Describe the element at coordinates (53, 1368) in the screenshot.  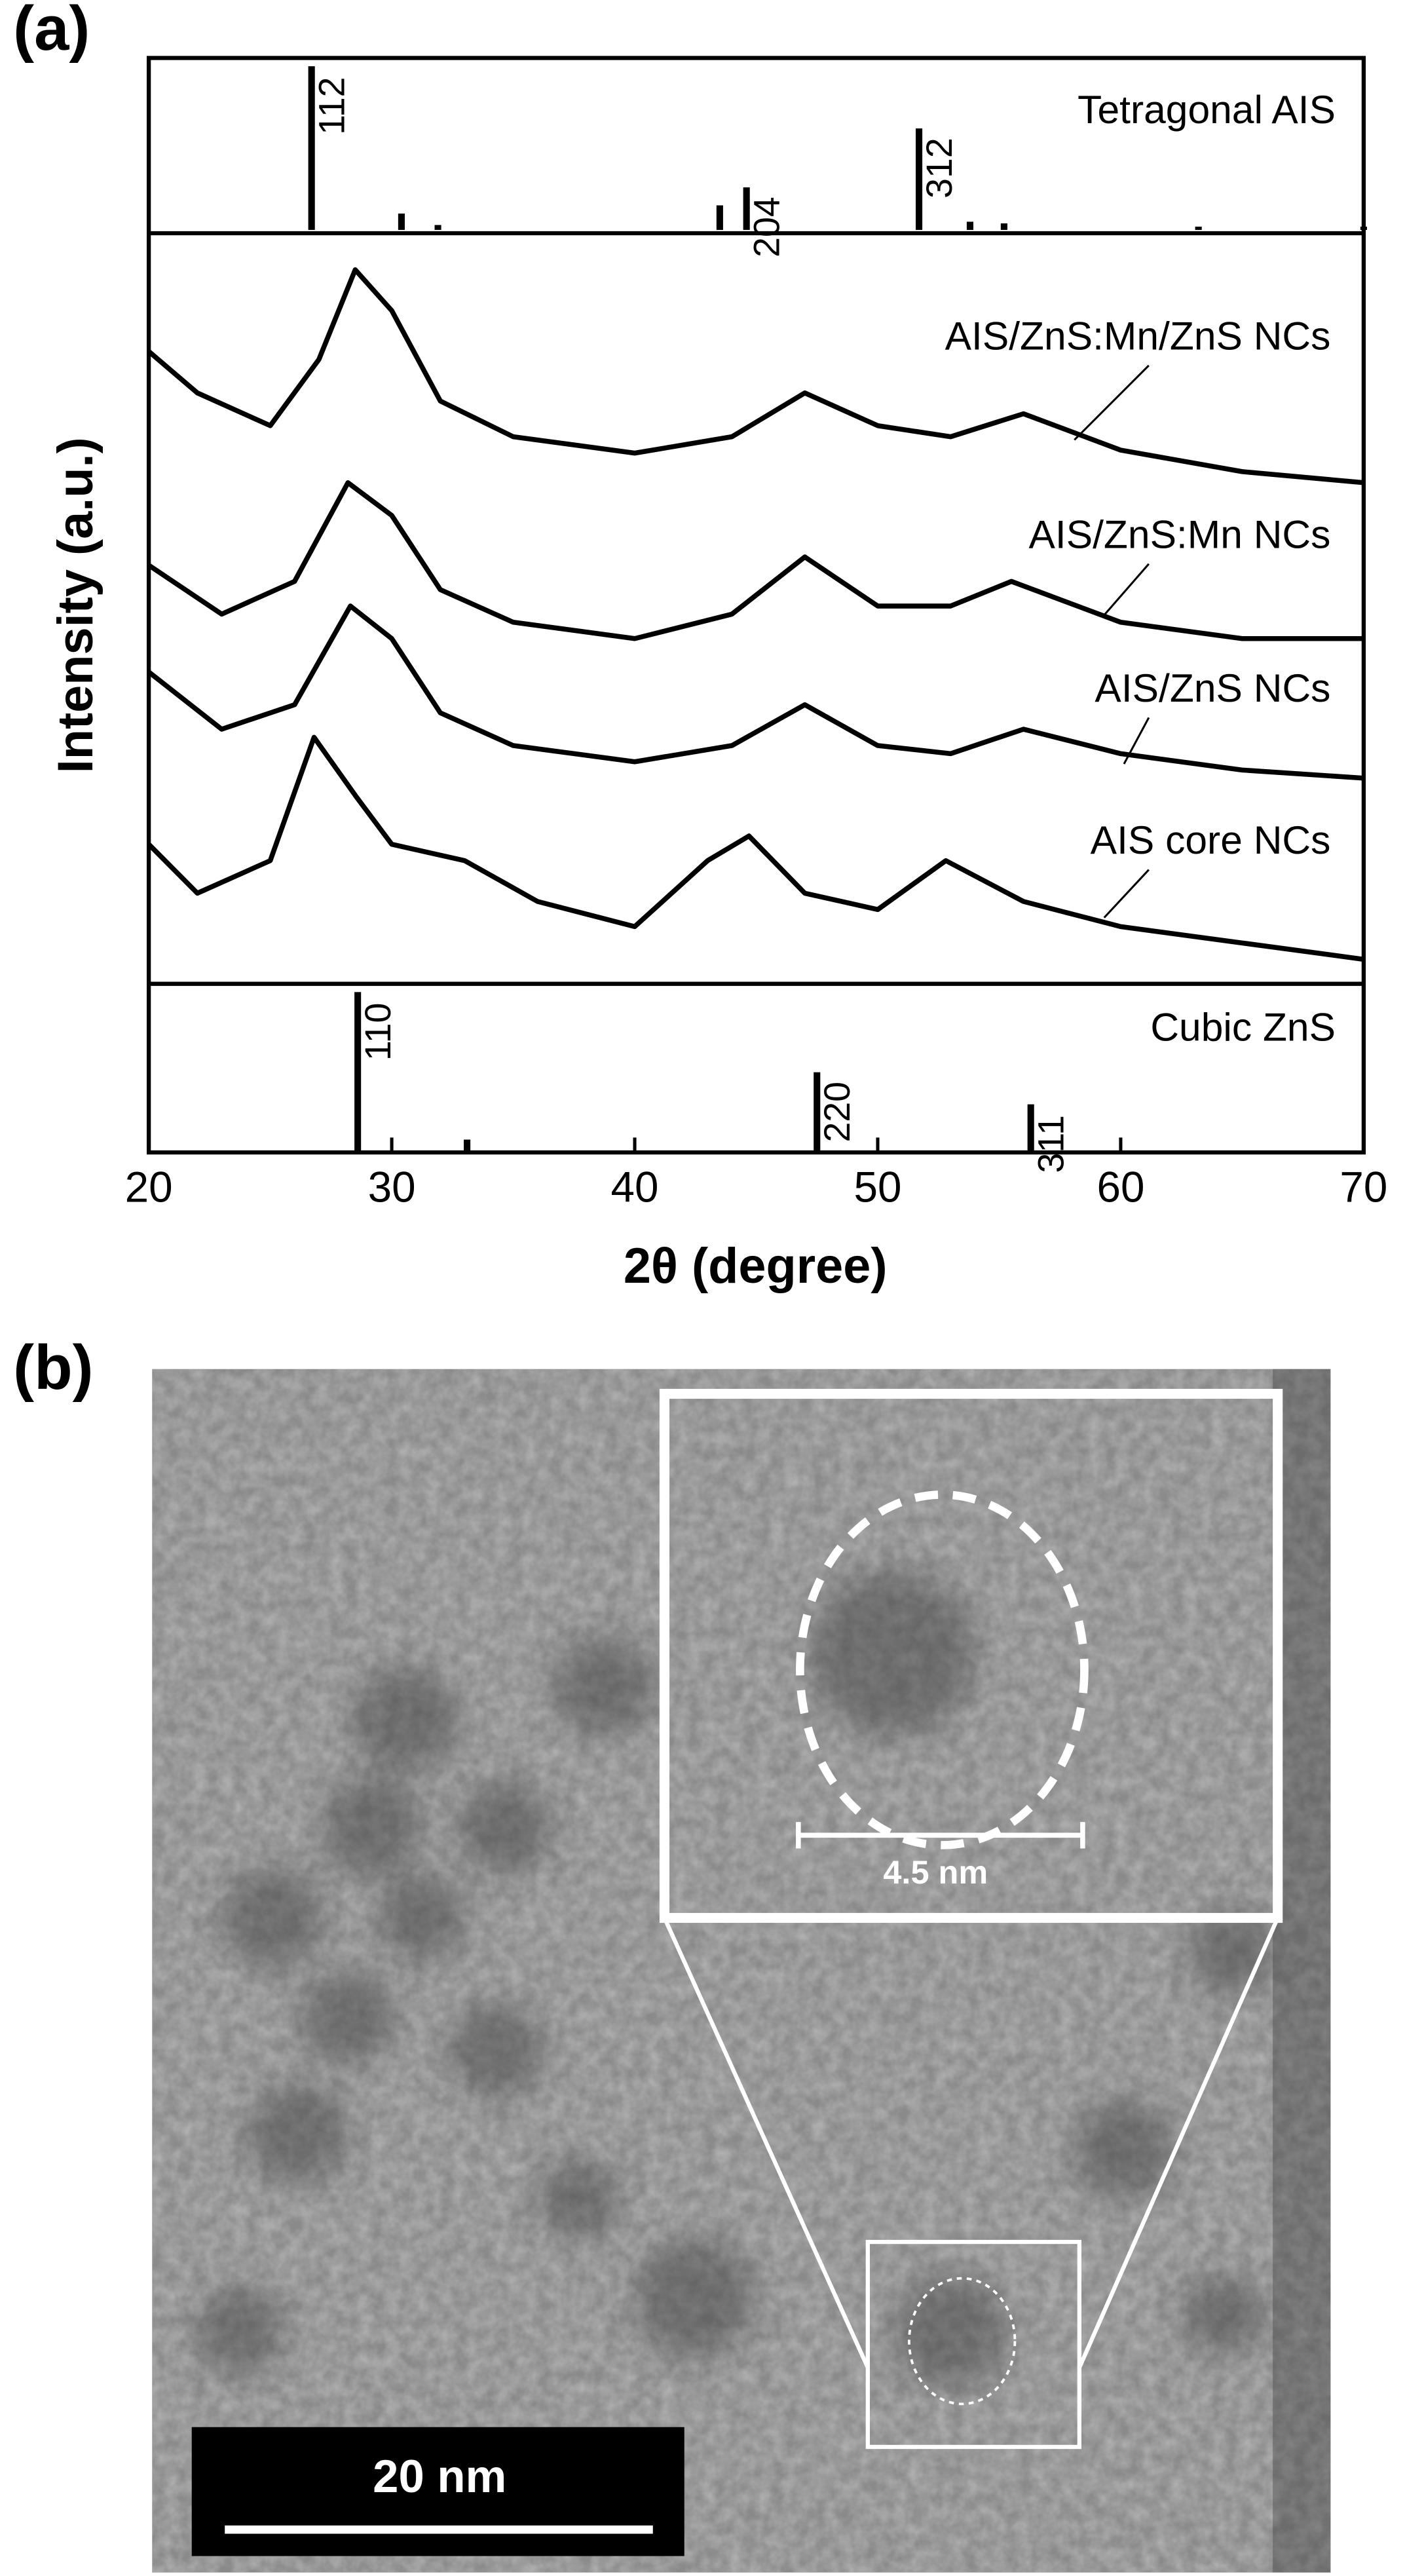
I see `panel-label: (b)` at that location.